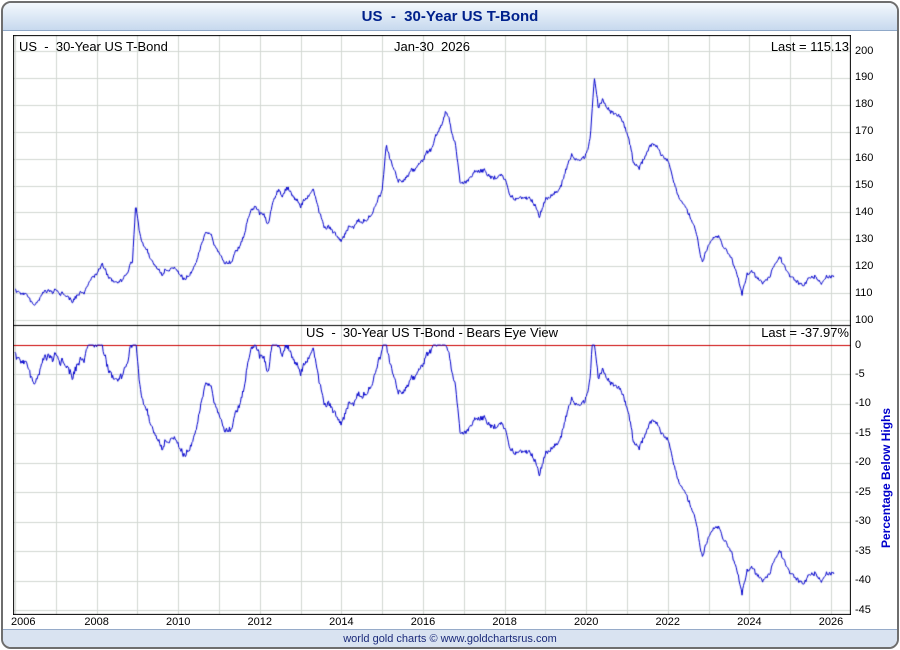  What do you see at coordinates (864, 158) in the screenshot?
I see `price-tick-label: 160` at bounding box center [864, 158].